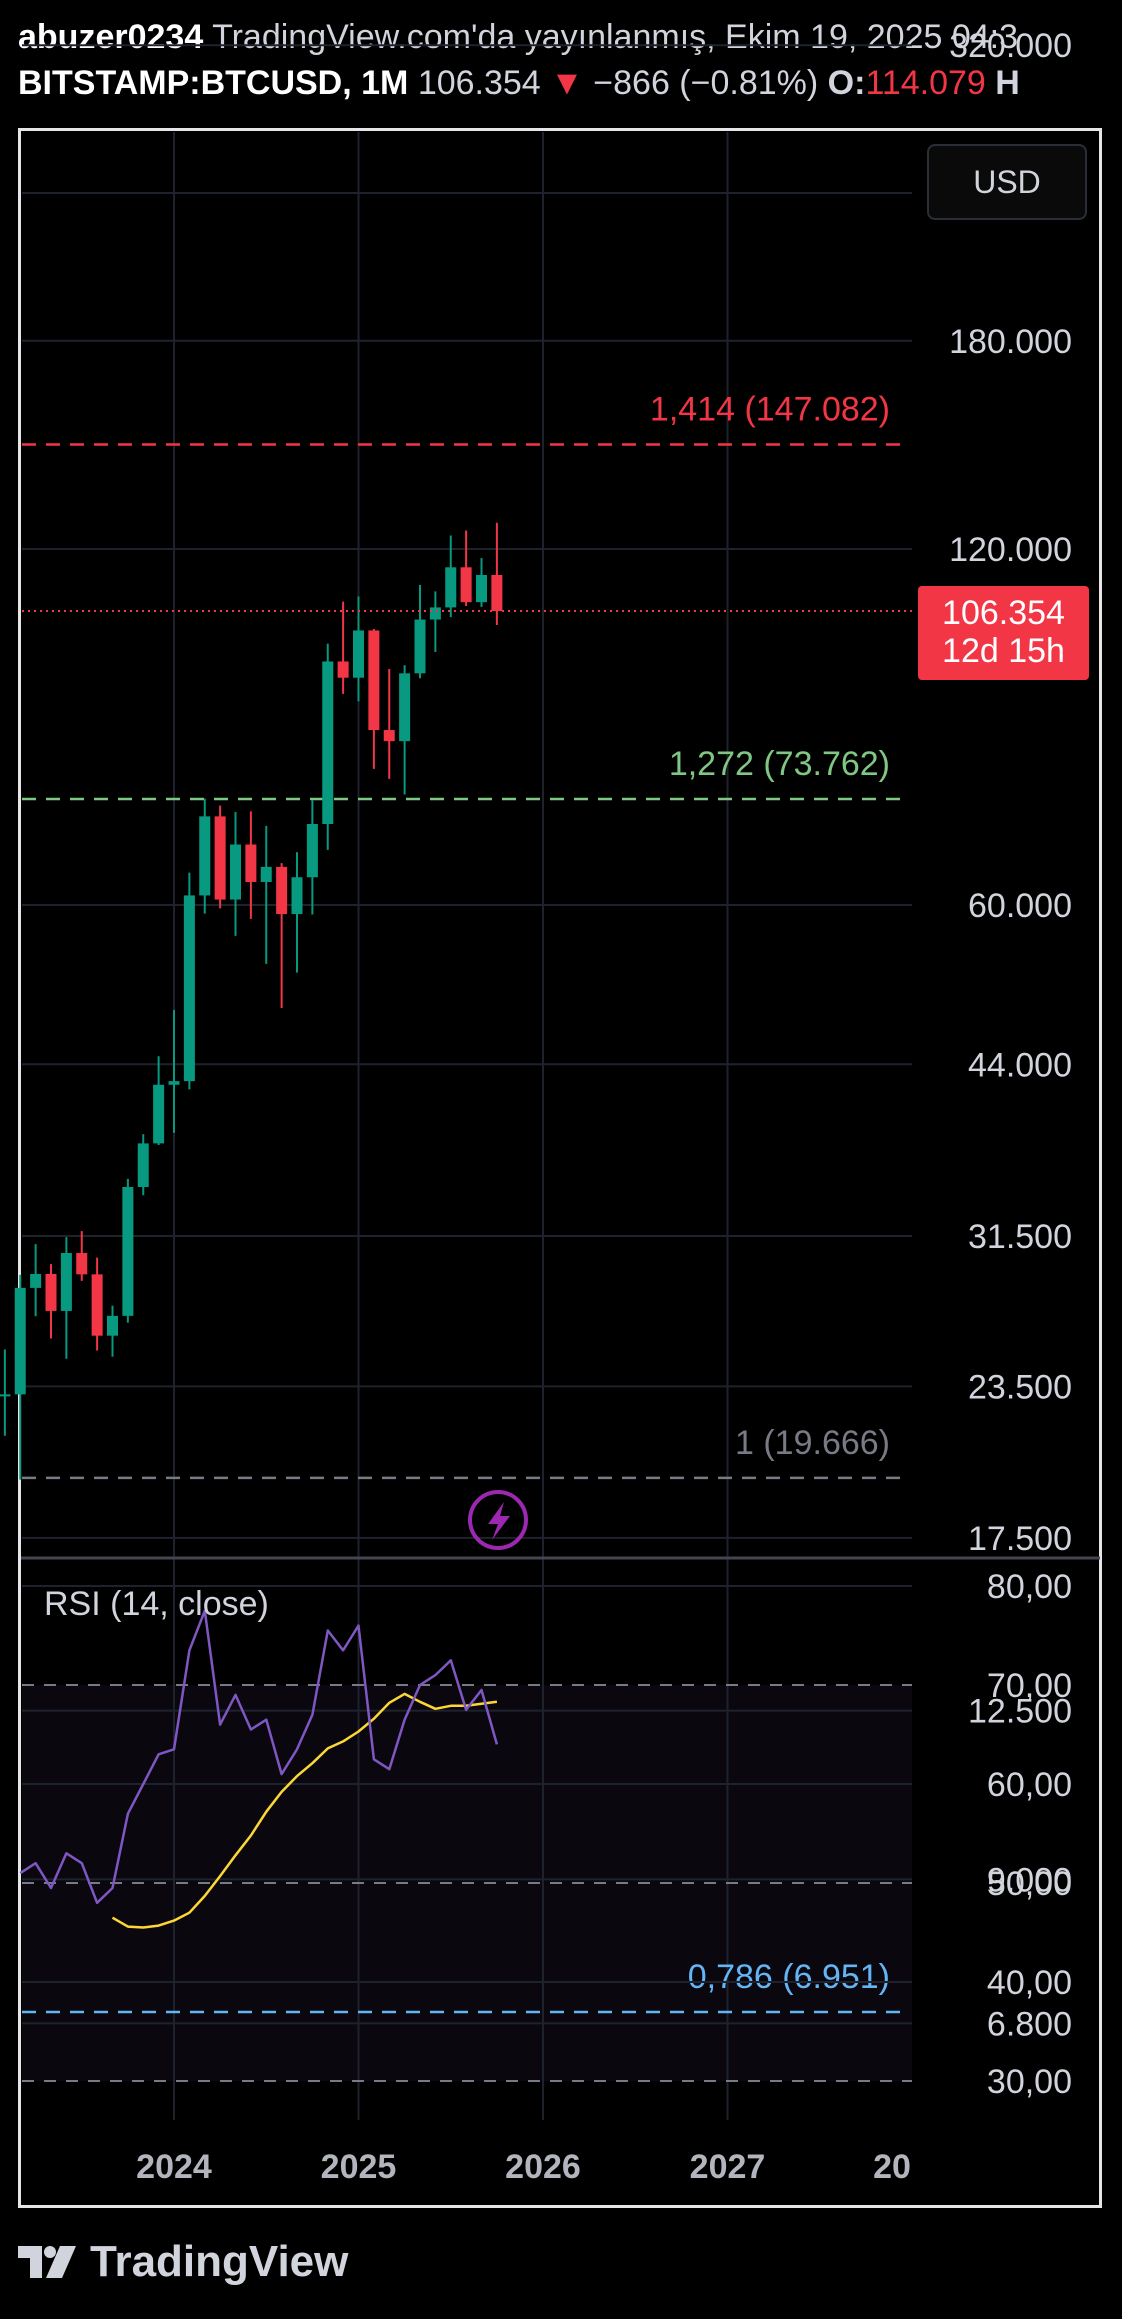 The image size is (1122, 2319). I want to click on price-axis-label: 17.500, so click(1020, 1539).